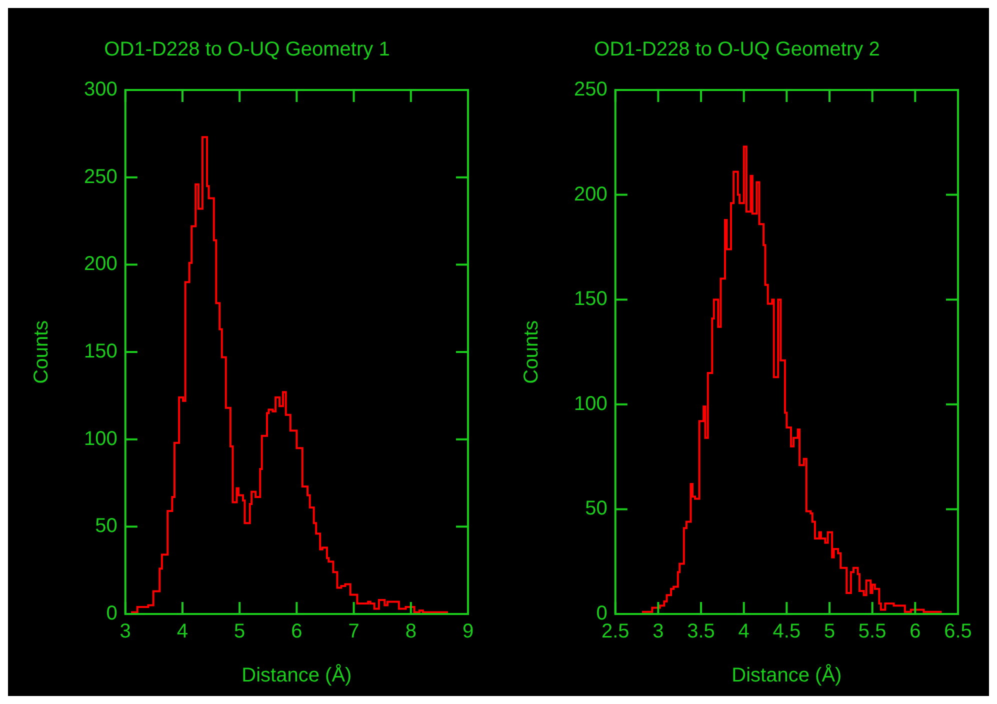 The height and width of the screenshot is (704, 997). I want to click on x-tick-label: 5.5, so click(872, 631).